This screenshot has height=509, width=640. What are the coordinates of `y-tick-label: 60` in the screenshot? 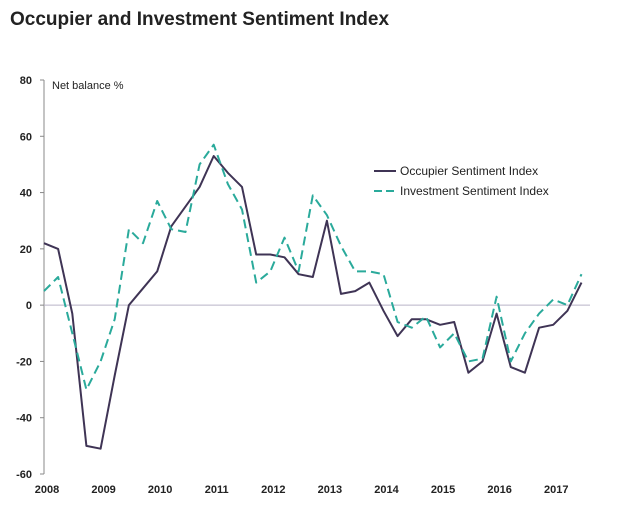 It's located at (26, 137).